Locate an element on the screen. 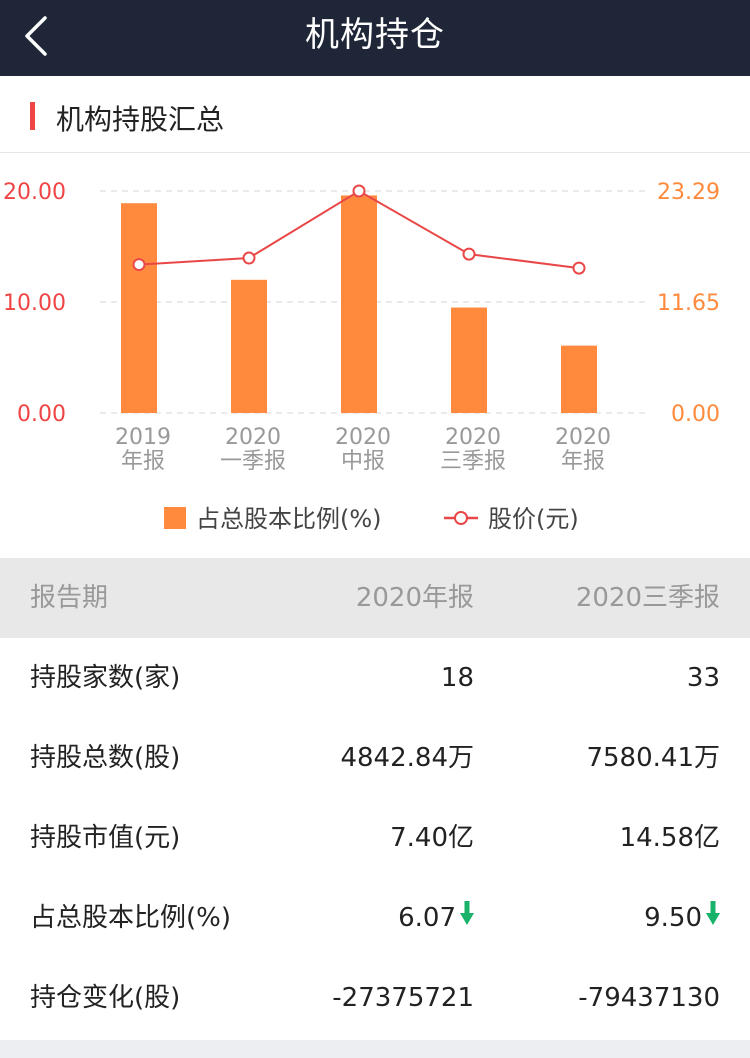  legend-label: 股价(元) is located at coordinates (533, 519).